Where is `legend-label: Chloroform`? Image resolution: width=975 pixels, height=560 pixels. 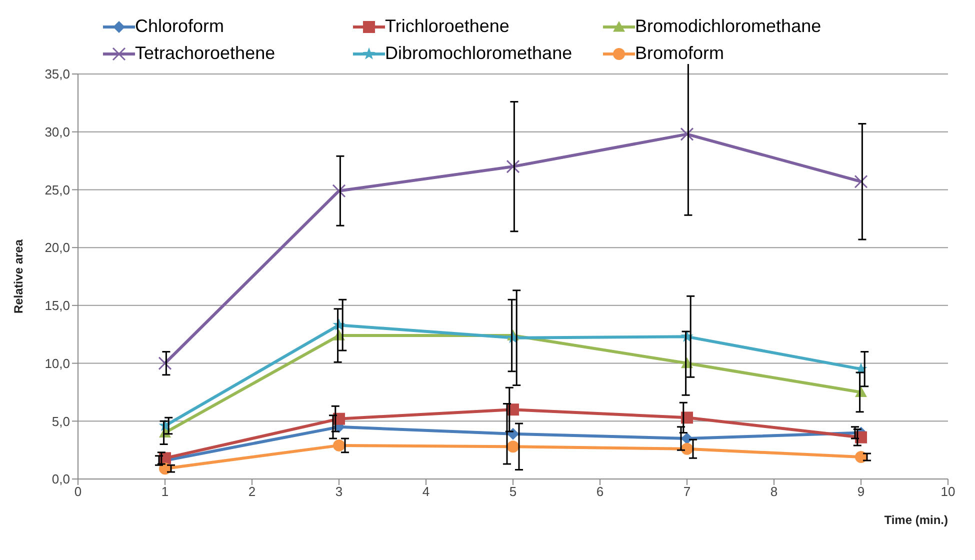
legend-label: Chloroform is located at coordinates (179, 26).